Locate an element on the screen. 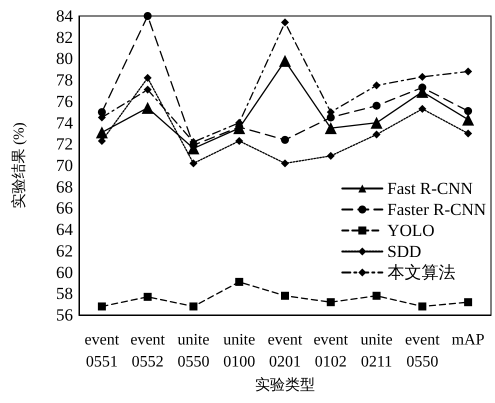 This screenshot has height=403, width=495. x-tick-label: unite 0100 is located at coordinates (239, 351).